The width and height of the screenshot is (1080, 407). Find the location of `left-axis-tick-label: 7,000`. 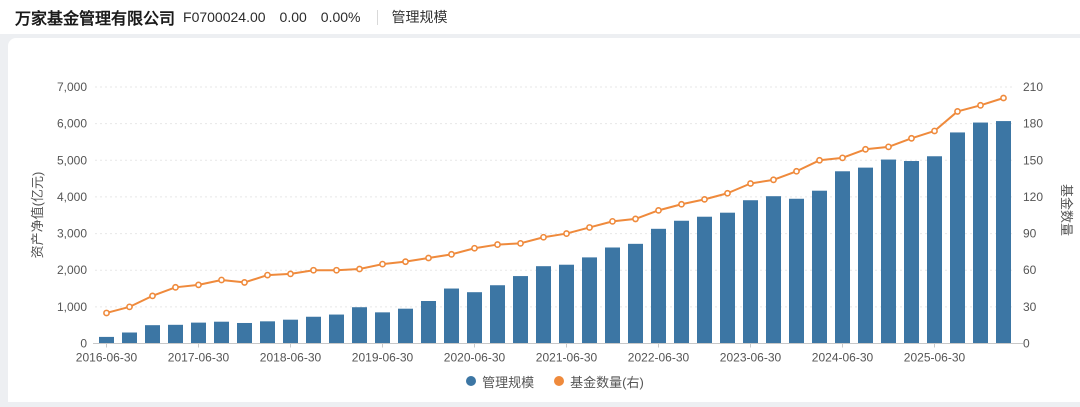

left-axis-tick-label: 7,000 is located at coordinates (72, 87).